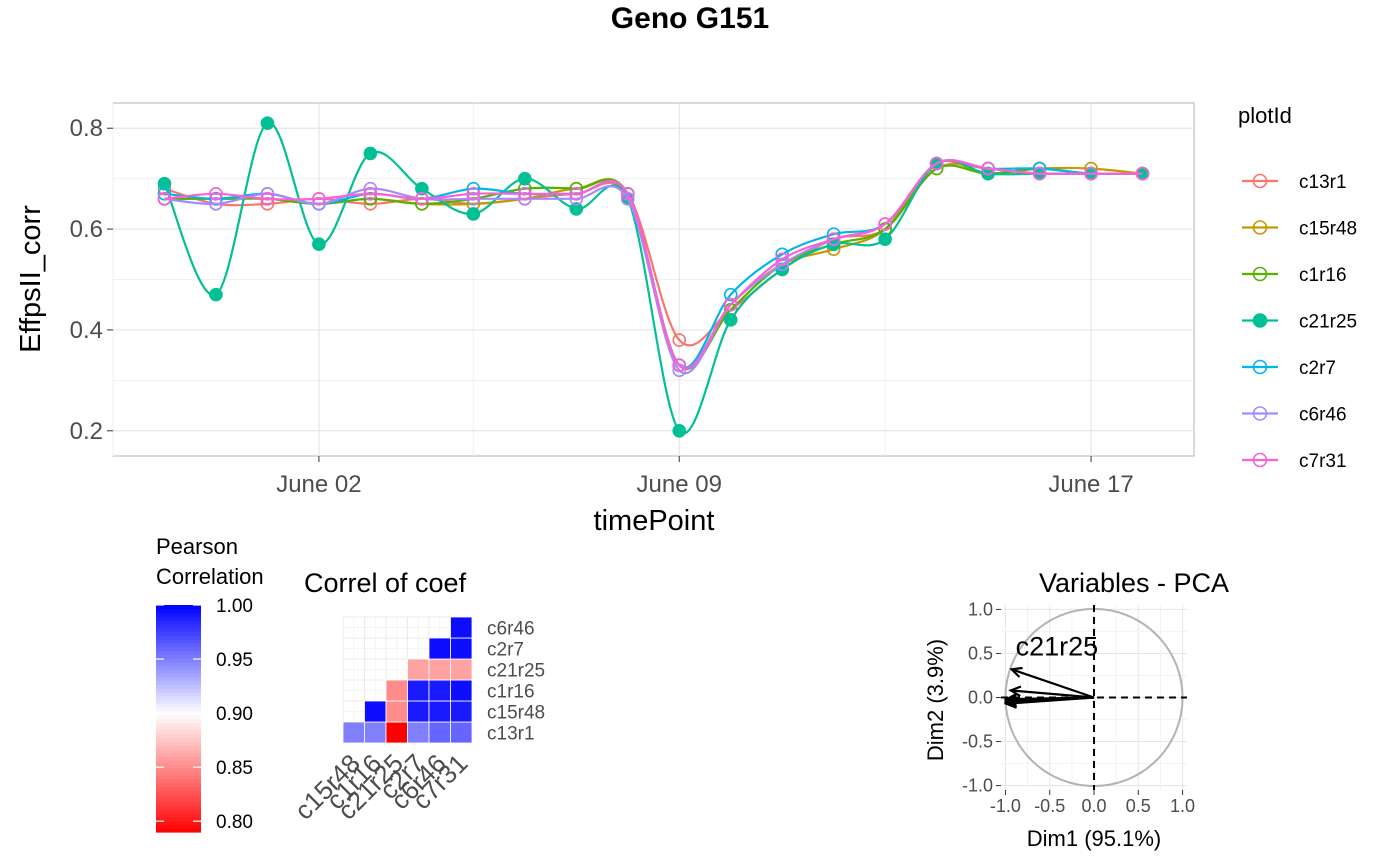 The image size is (1400, 866). Describe the element at coordinates (1057, 646) in the screenshot. I see `pca-vector-labels: c21r25` at that location.